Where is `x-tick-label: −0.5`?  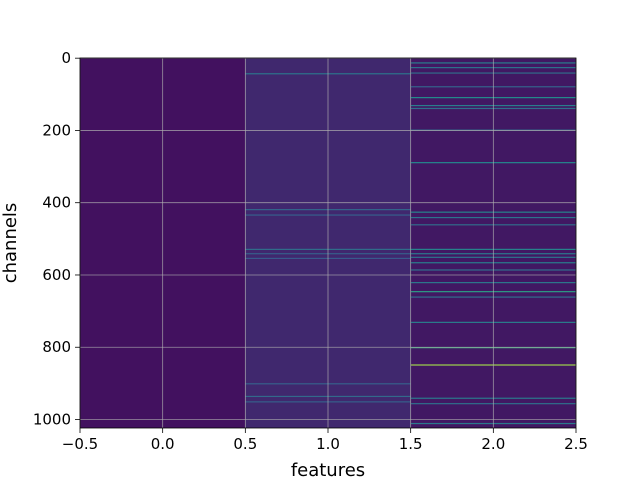
x-tick-label: −0.5 is located at coordinates (80, 444).